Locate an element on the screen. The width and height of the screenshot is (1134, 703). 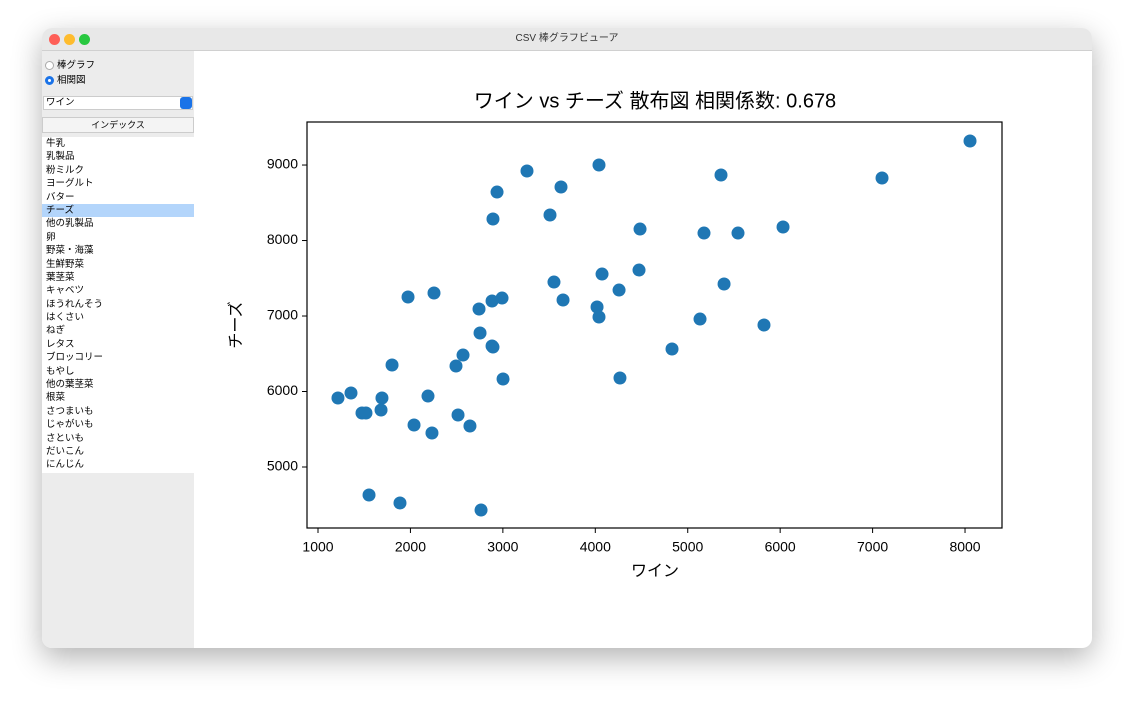
list-item: バター is located at coordinates (60, 197).